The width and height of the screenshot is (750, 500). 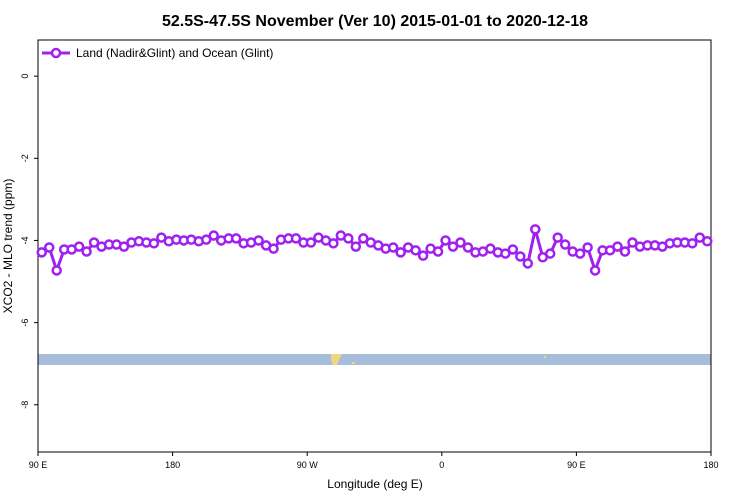 I want to click on legend-text: Land (Nadir&Glint) and Ocean (Glint), so click(x=174, y=53).